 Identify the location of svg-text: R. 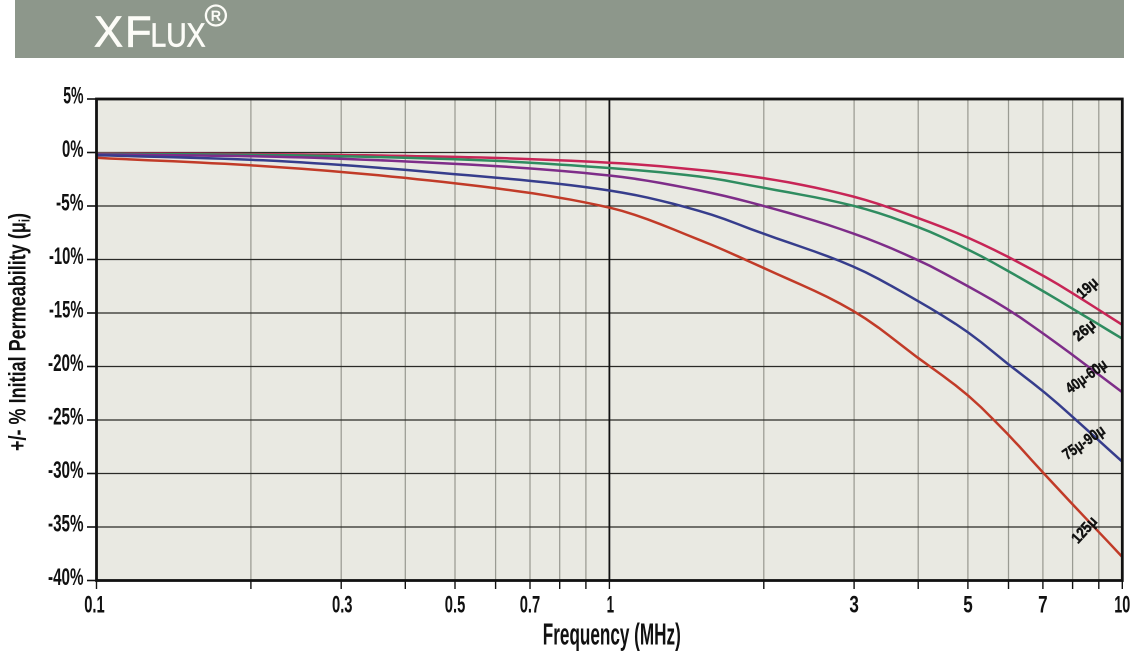
(216, 16).